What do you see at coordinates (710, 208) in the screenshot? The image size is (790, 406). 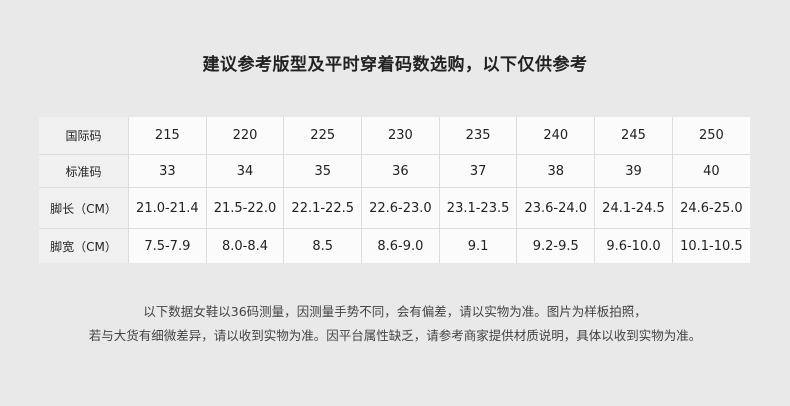 I see `table-cell: 24.6-25.0` at bounding box center [710, 208].